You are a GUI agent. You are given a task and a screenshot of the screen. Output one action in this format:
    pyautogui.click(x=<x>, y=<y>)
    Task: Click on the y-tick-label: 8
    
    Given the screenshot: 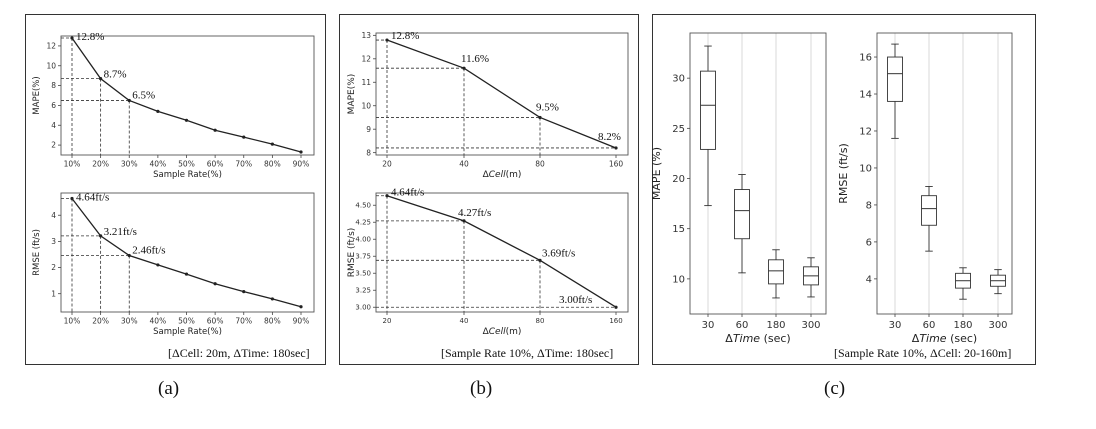 What is the action you would take?
    pyautogui.click(x=368, y=152)
    